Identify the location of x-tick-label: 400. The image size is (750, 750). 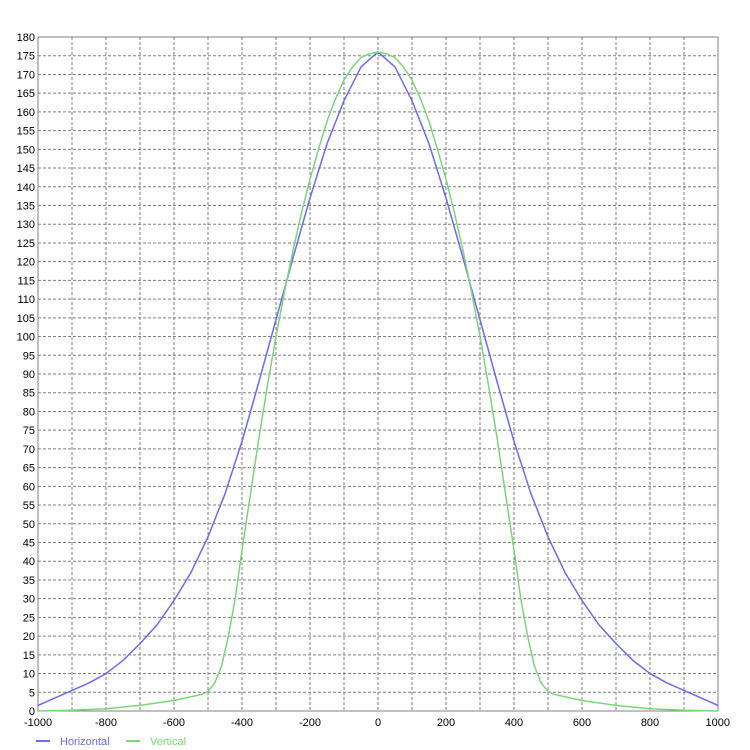
(514, 723).